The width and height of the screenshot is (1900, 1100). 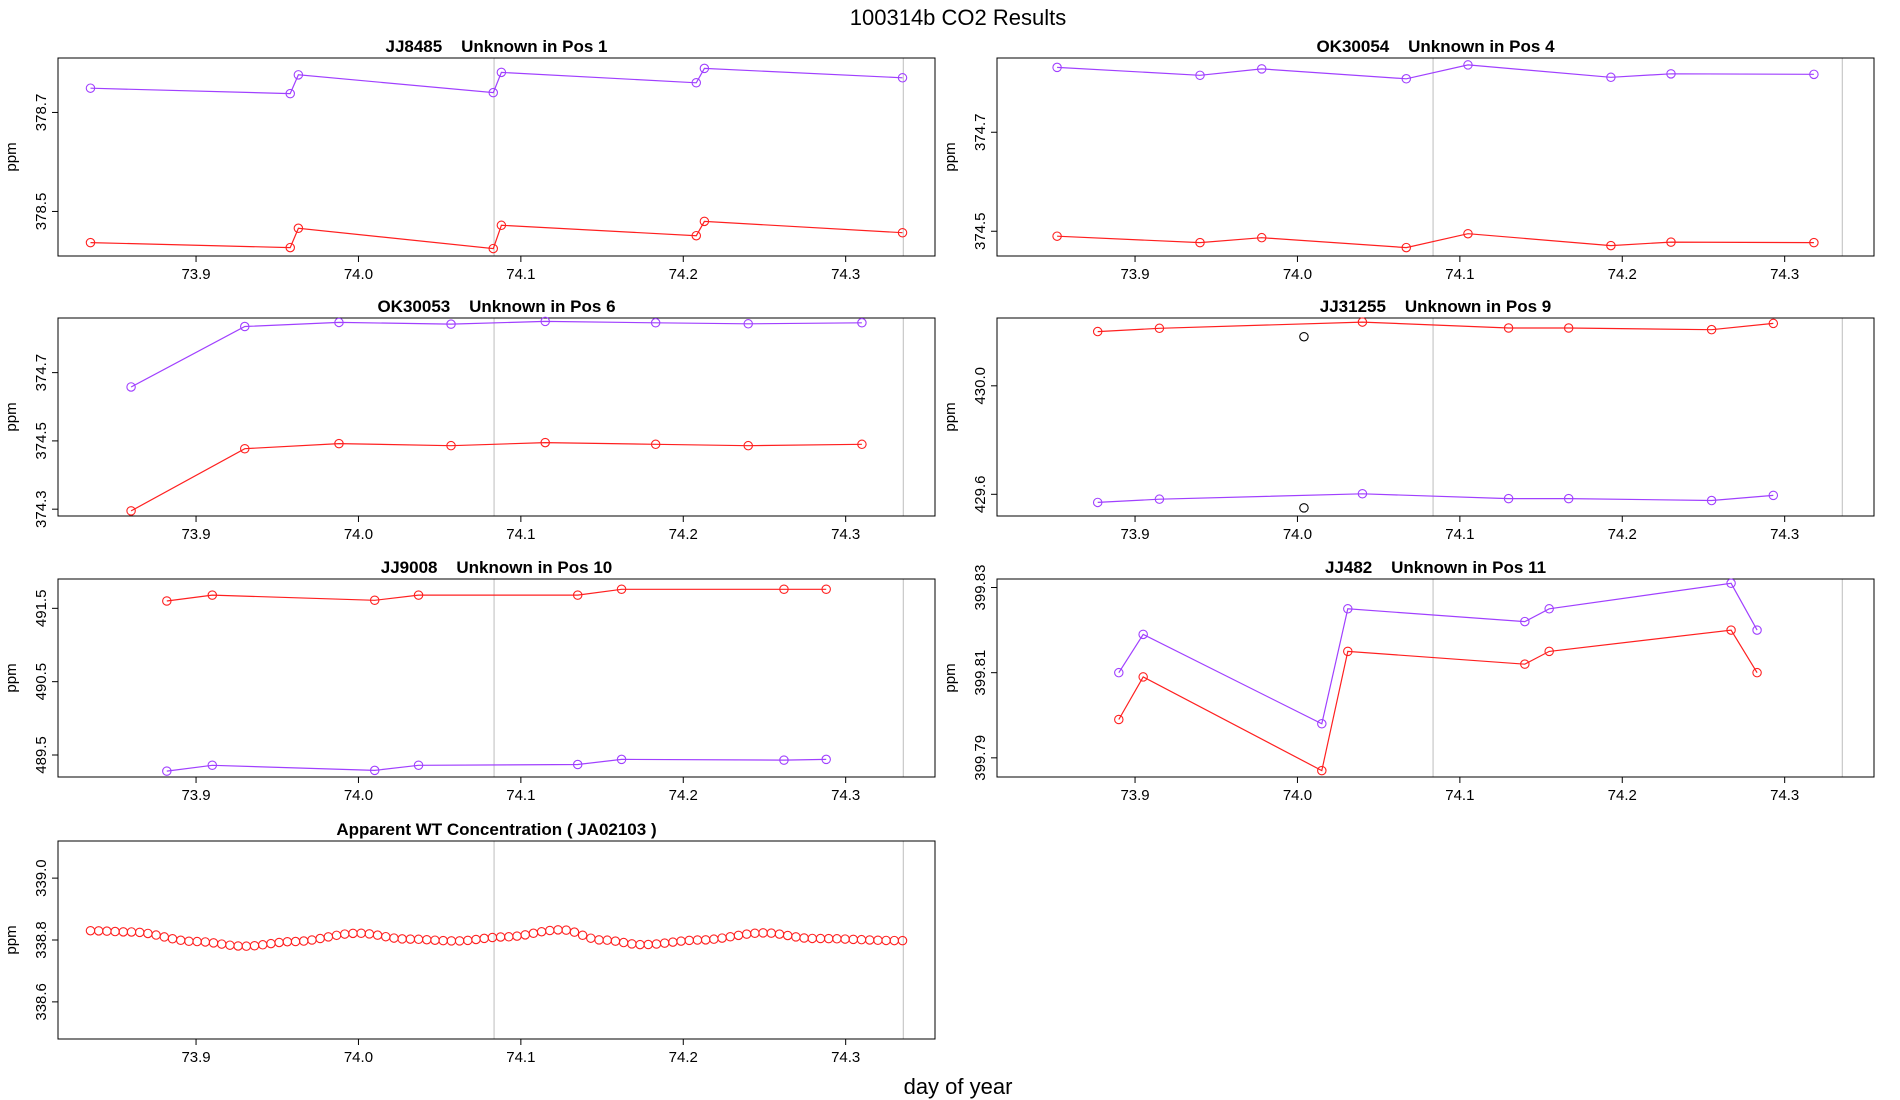 I want to click on y-tick-label: 338.8, so click(x=41, y=940).